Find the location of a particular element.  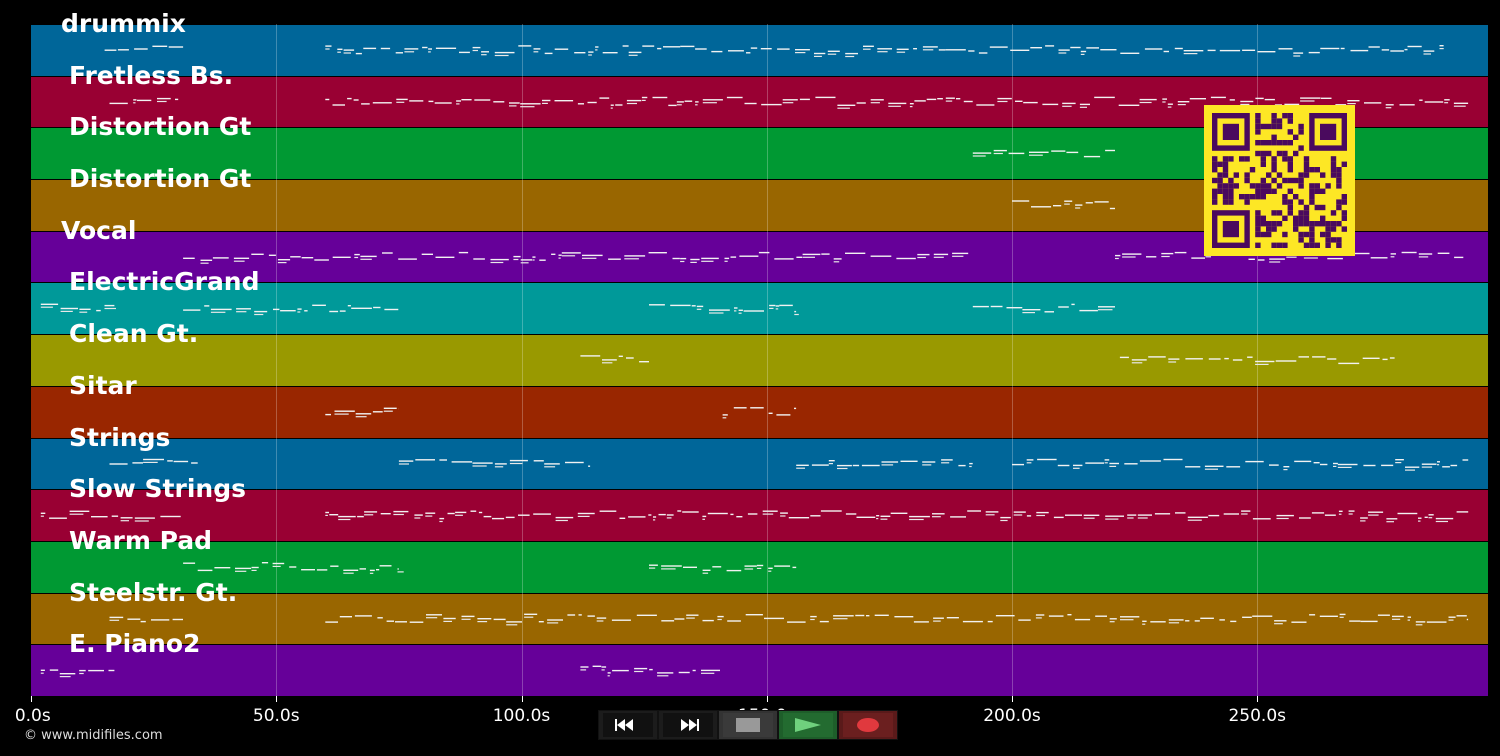

qr-pattern is located at coordinates (1279, 180).